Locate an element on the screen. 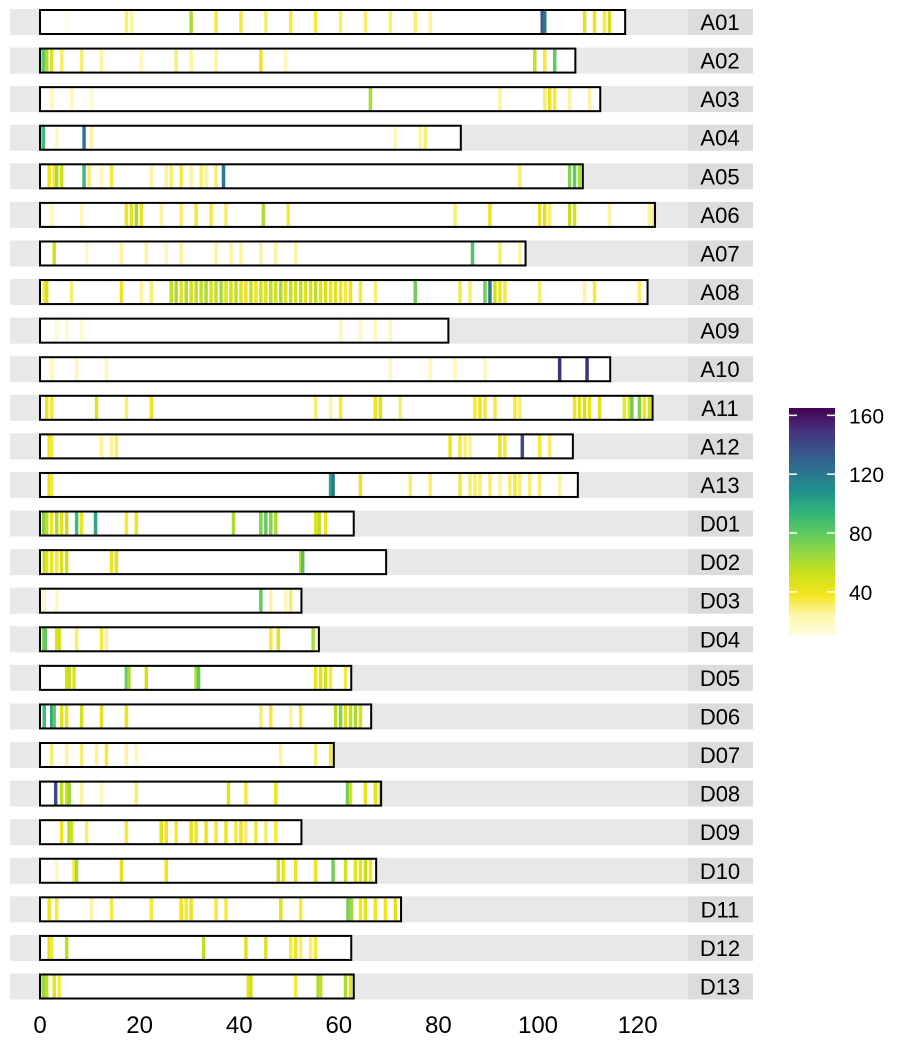  chromosome-label: D11 is located at coordinates (720, 909).